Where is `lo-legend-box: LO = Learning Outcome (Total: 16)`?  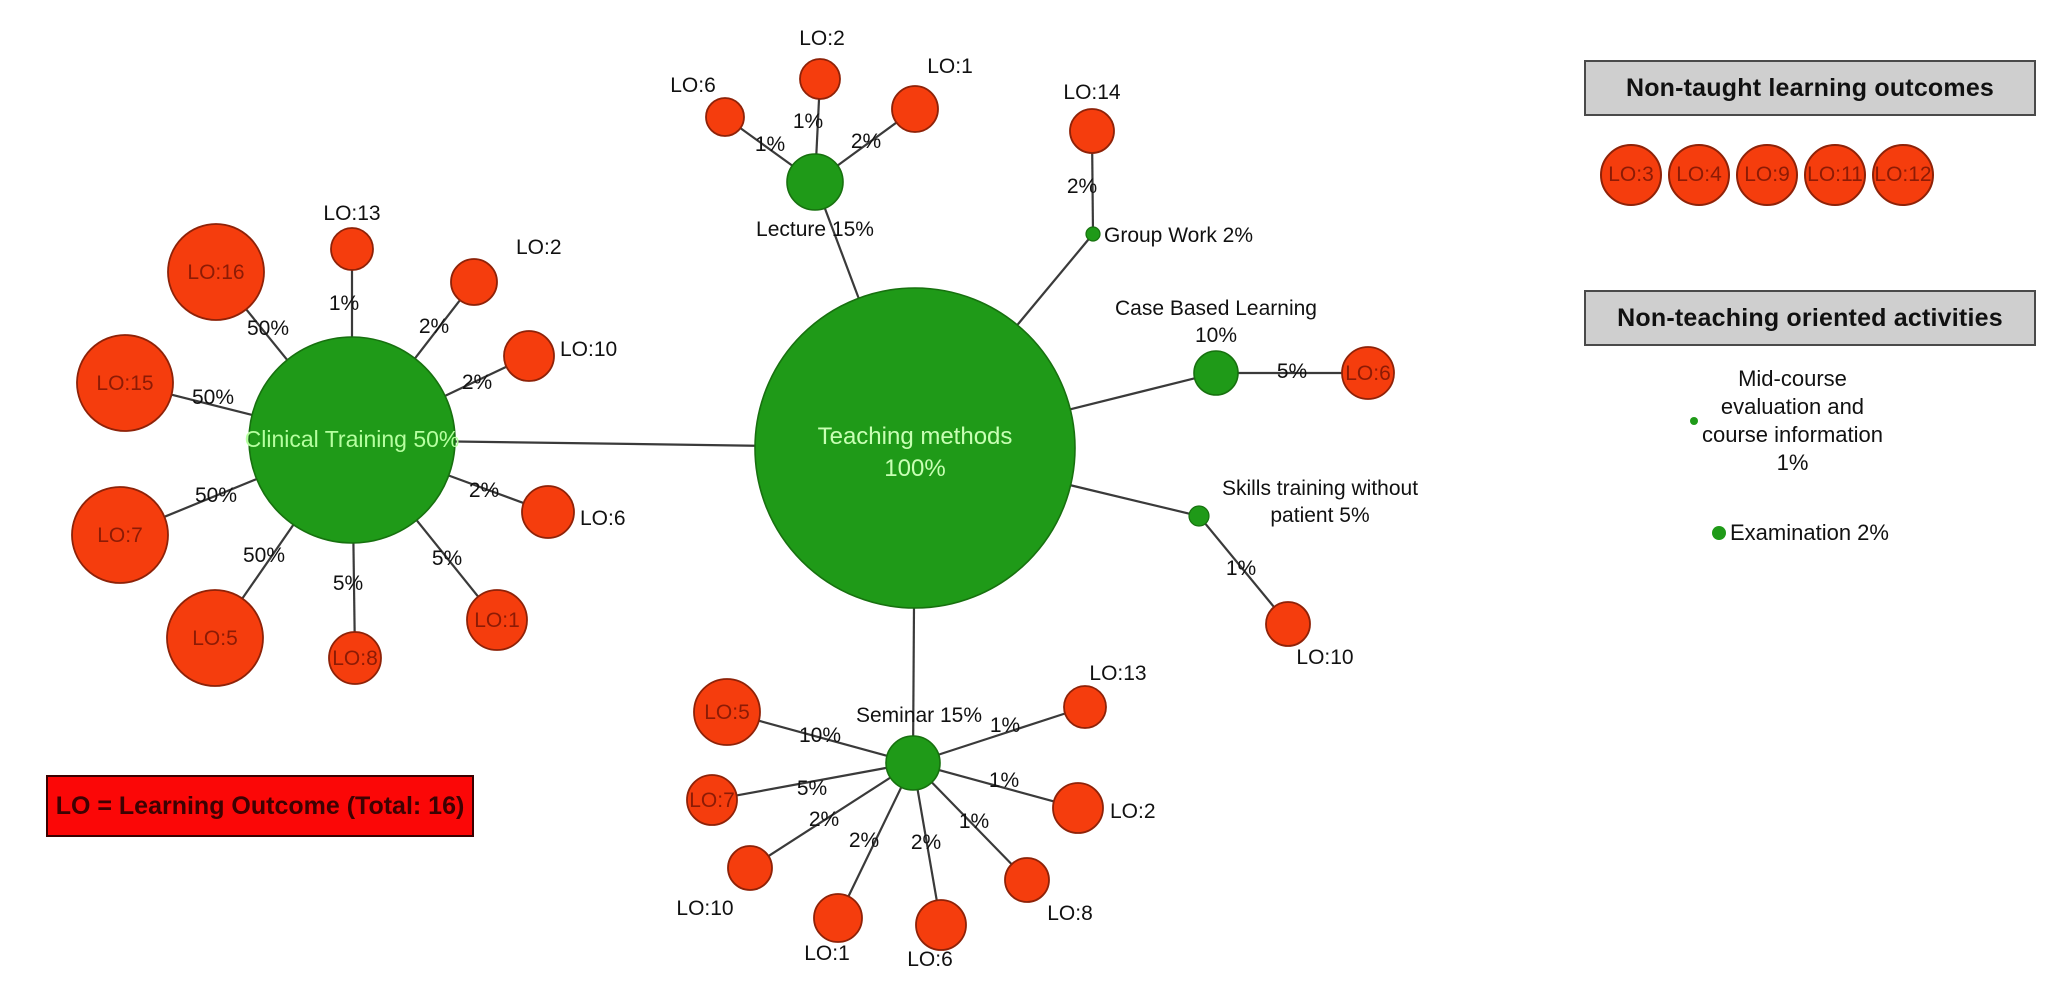
lo-legend-box: LO = Learning Outcome (Total: 16) is located at coordinates (260, 806).